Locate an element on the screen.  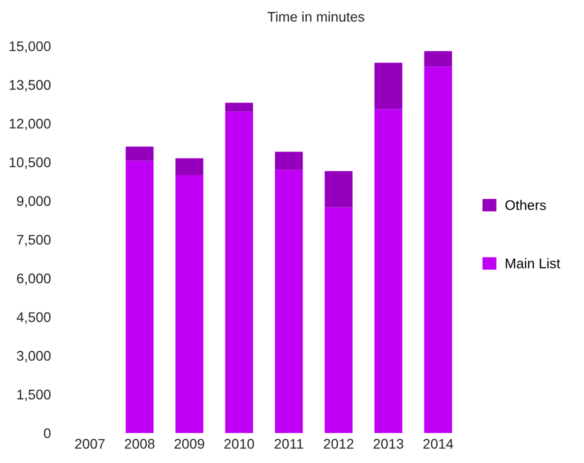
x-tick-label: 2011 is located at coordinates (289, 443).